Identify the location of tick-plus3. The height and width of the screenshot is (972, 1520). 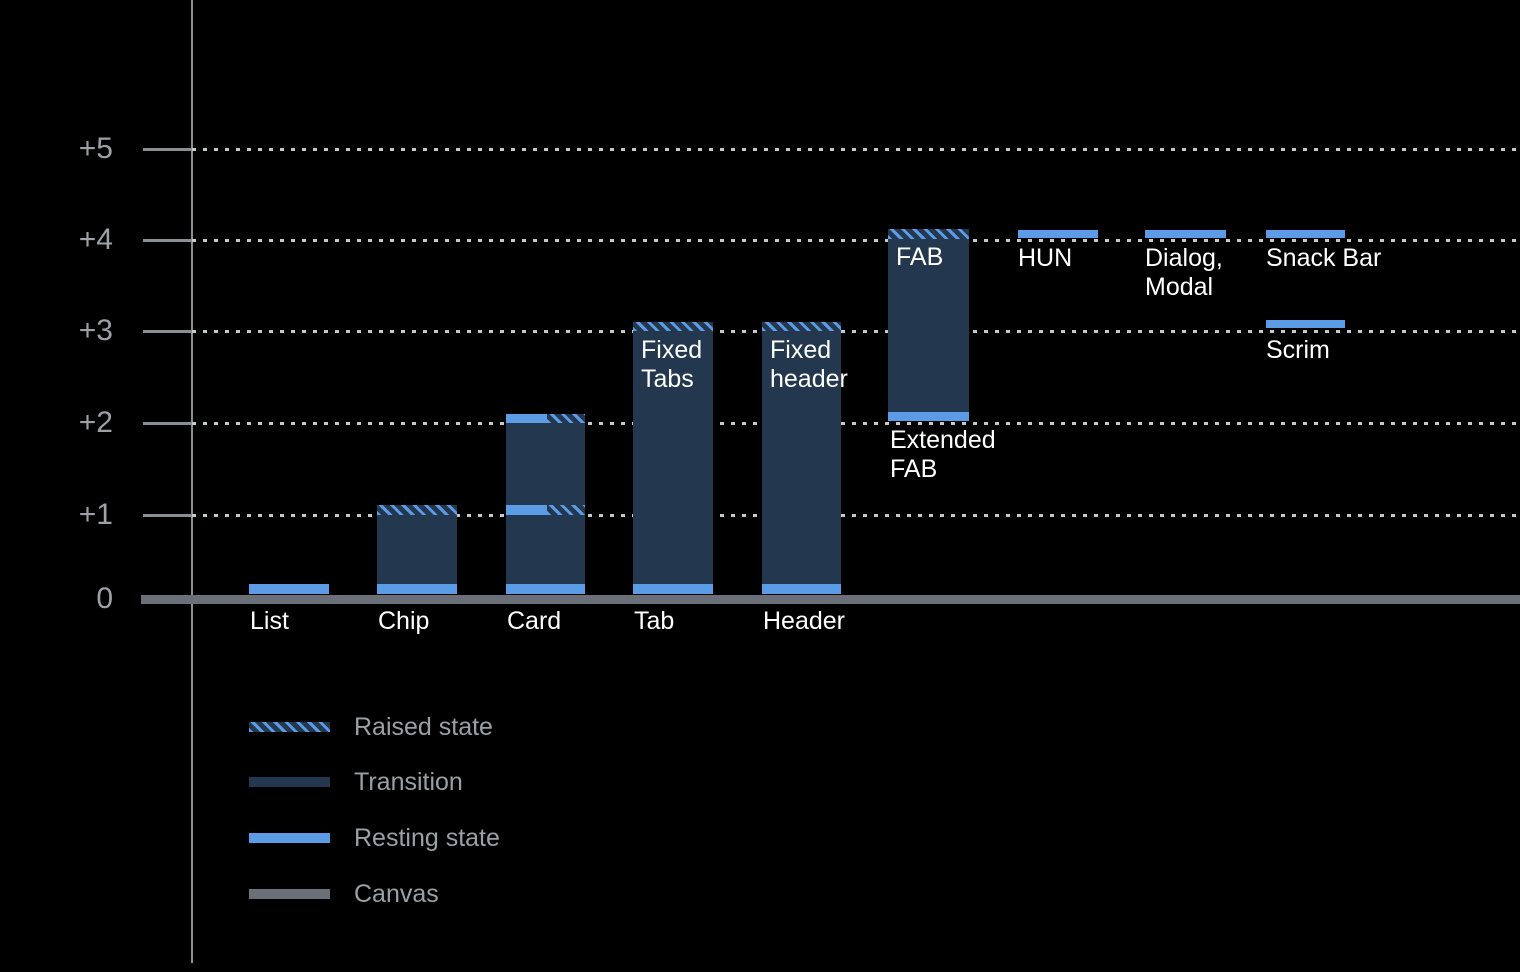
(167, 331).